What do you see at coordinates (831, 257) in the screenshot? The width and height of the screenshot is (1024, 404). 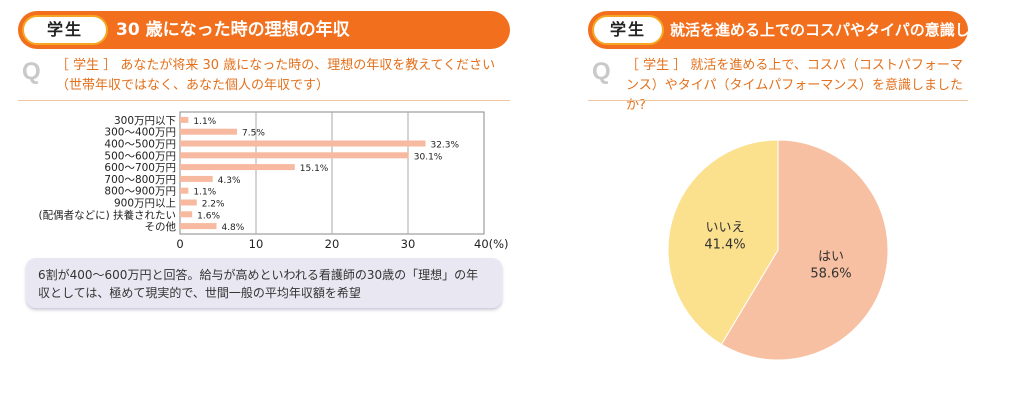 I see `slice-label: はい` at bounding box center [831, 257].